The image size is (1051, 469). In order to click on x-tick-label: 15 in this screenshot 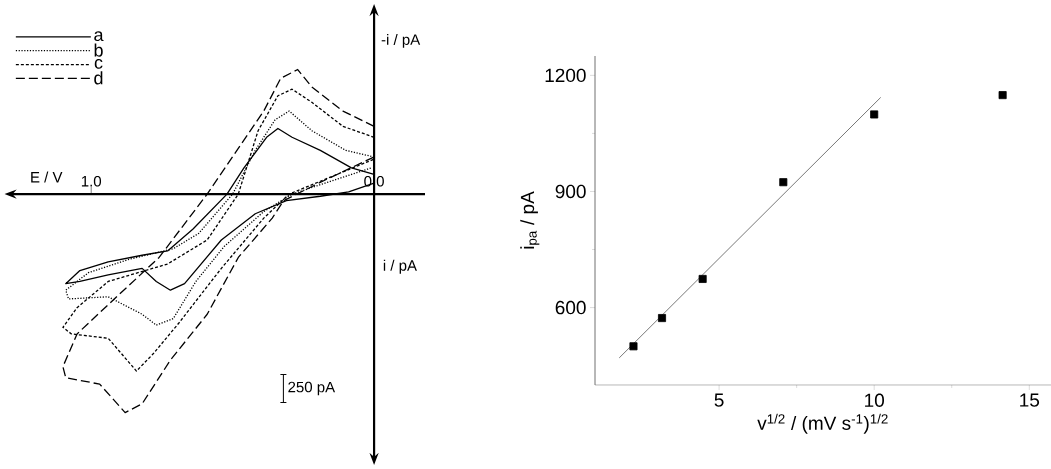, I will do `click(1030, 400)`.